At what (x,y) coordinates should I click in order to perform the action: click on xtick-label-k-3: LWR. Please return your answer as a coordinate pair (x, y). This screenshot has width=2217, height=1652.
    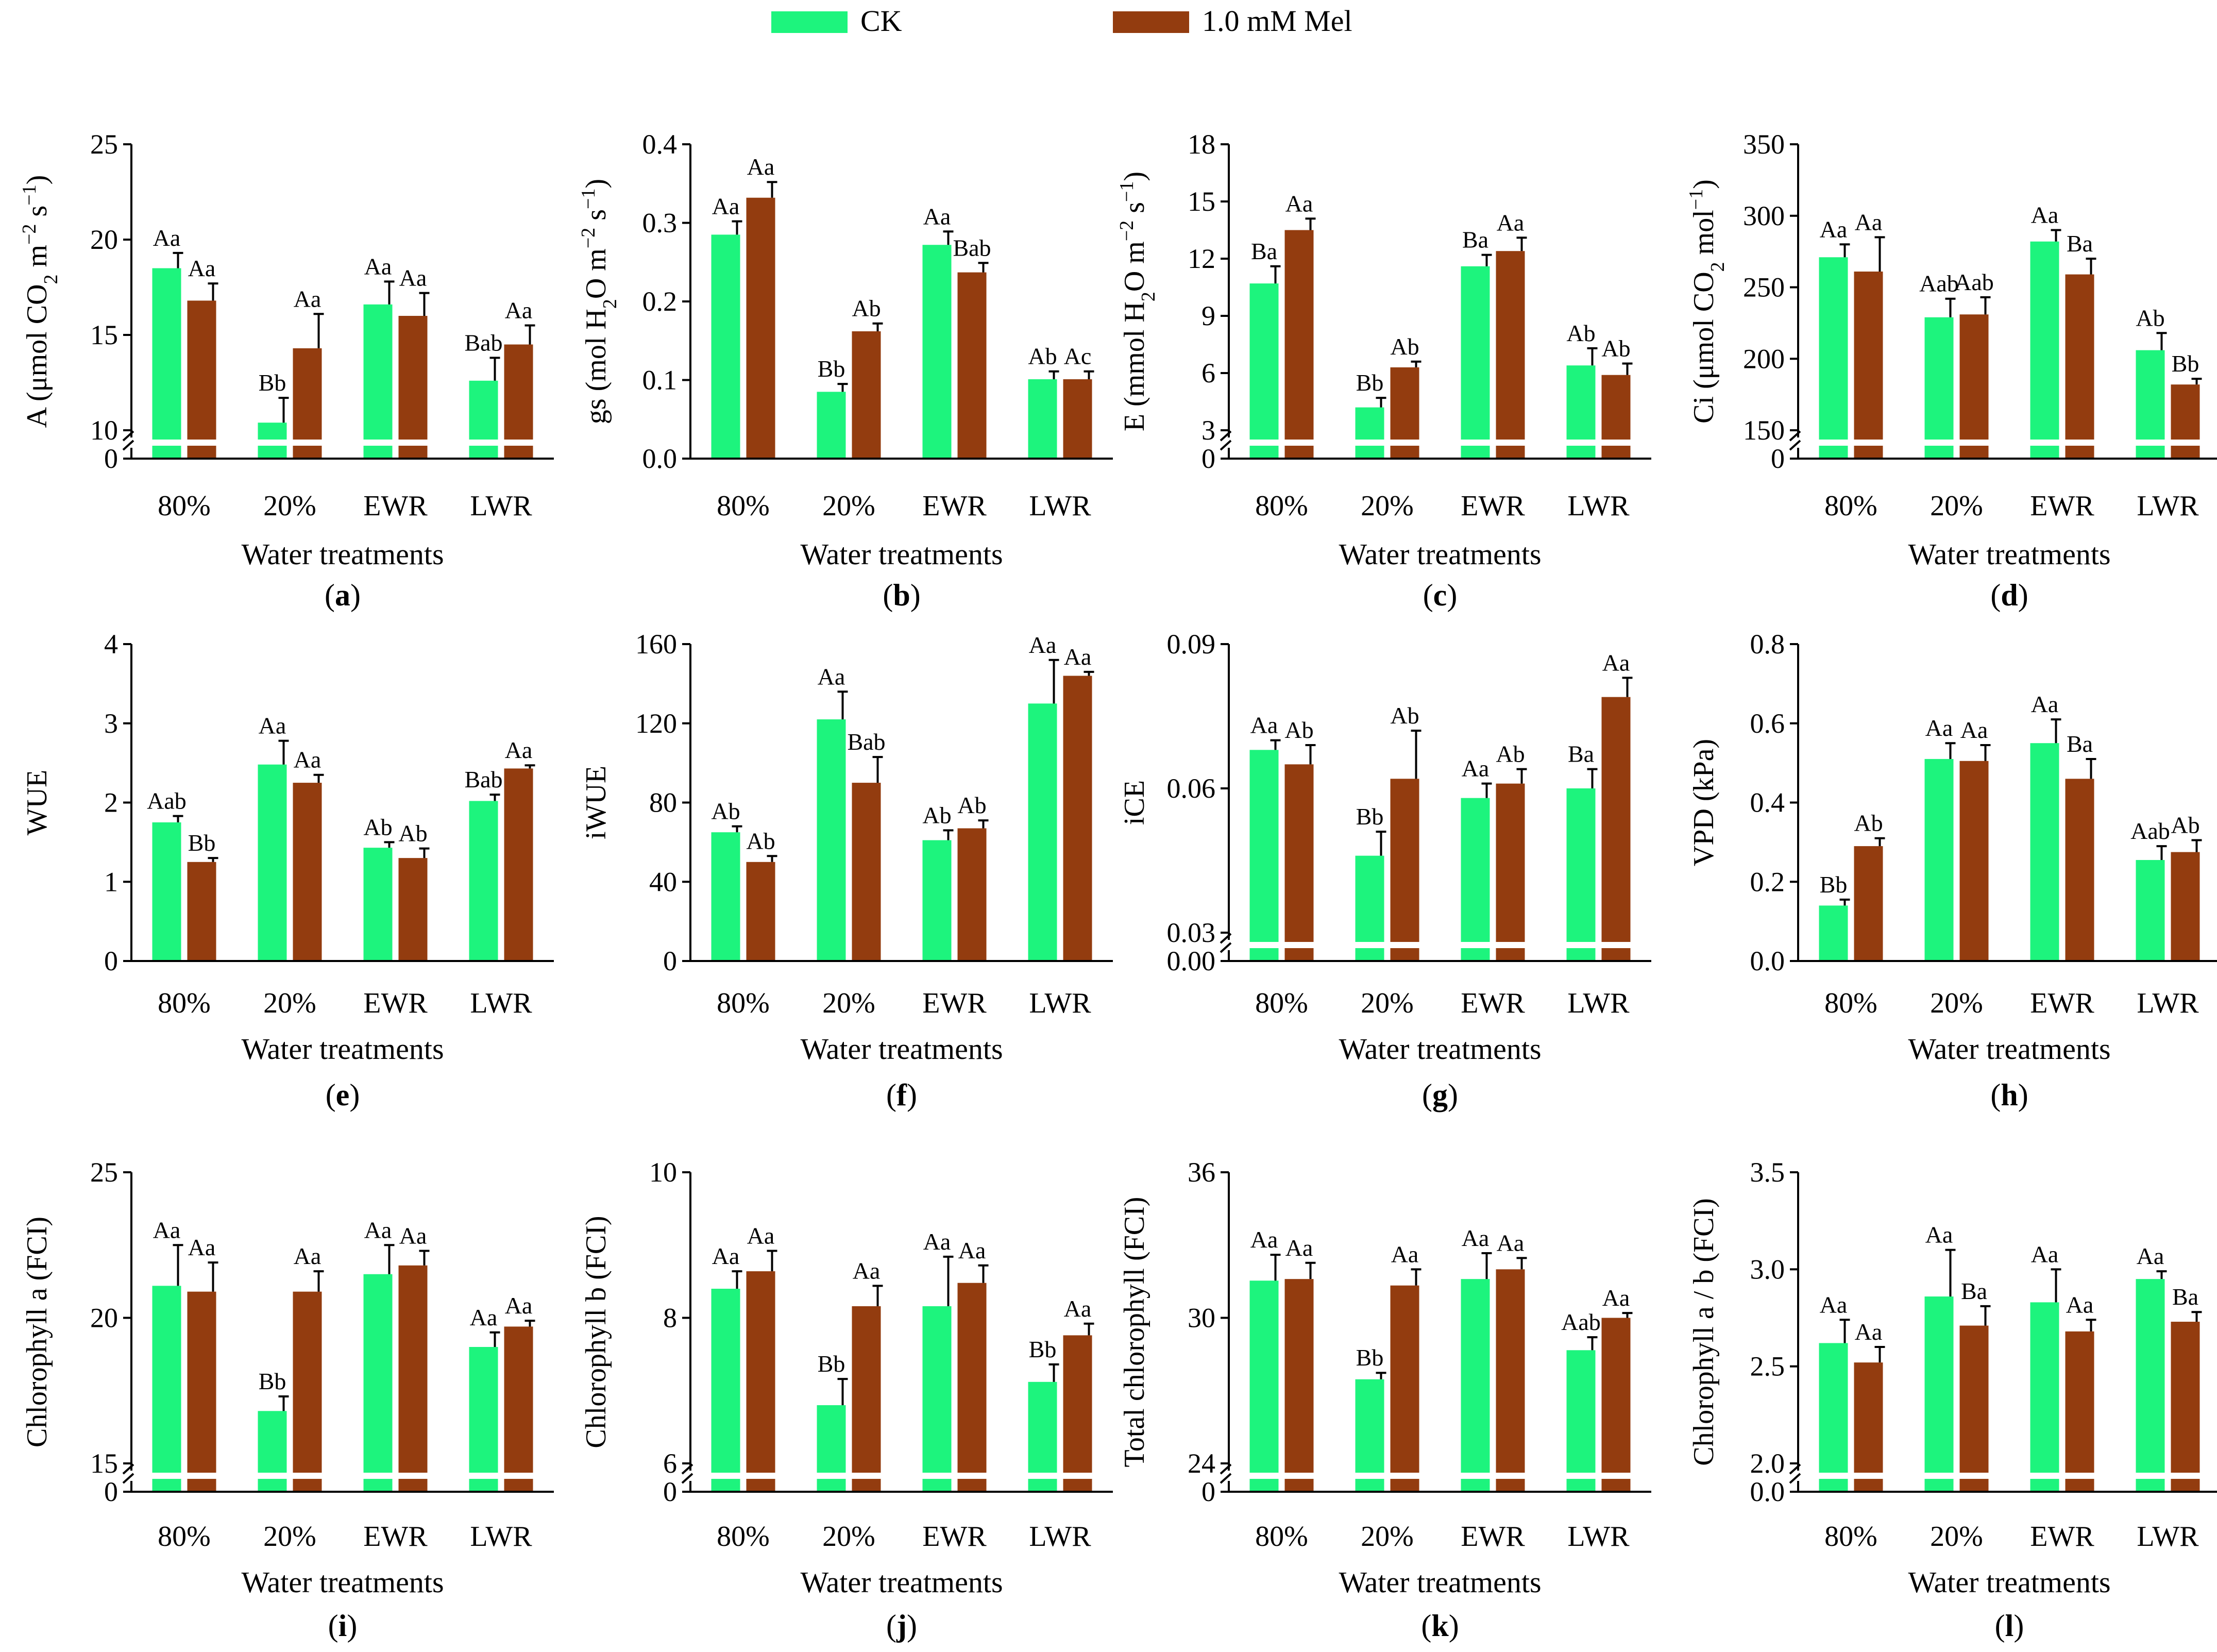
    Looking at the image, I should click on (1599, 1537).